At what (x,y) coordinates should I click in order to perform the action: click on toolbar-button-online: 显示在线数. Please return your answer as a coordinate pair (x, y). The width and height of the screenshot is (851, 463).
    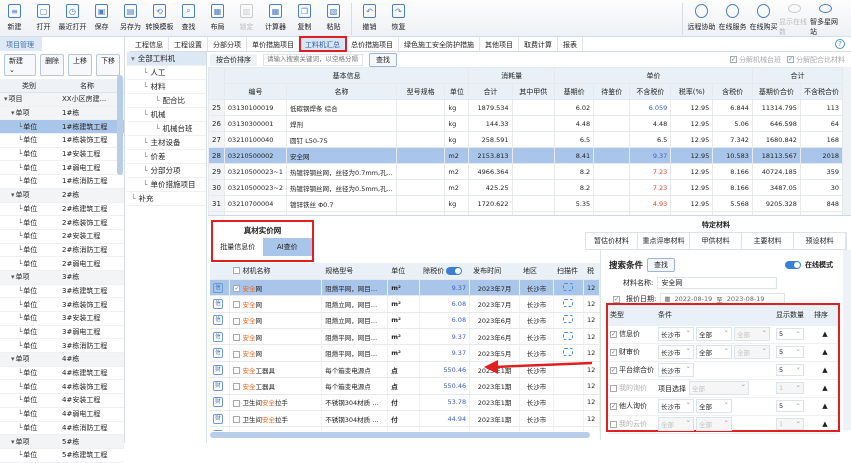
    Looking at the image, I should click on (794, 18).